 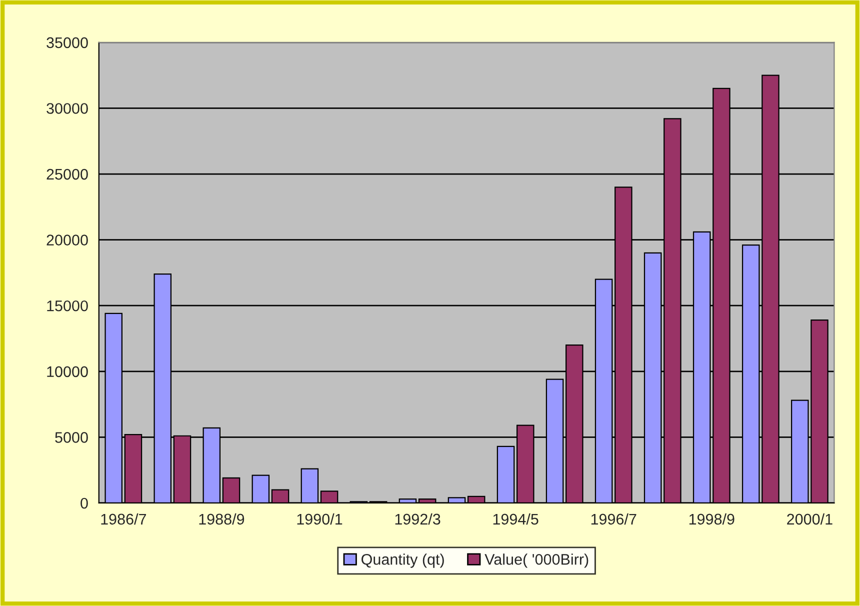 What do you see at coordinates (711, 519) in the screenshot?
I see `x-tick-label: 1998/9` at bounding box center [711, 519].